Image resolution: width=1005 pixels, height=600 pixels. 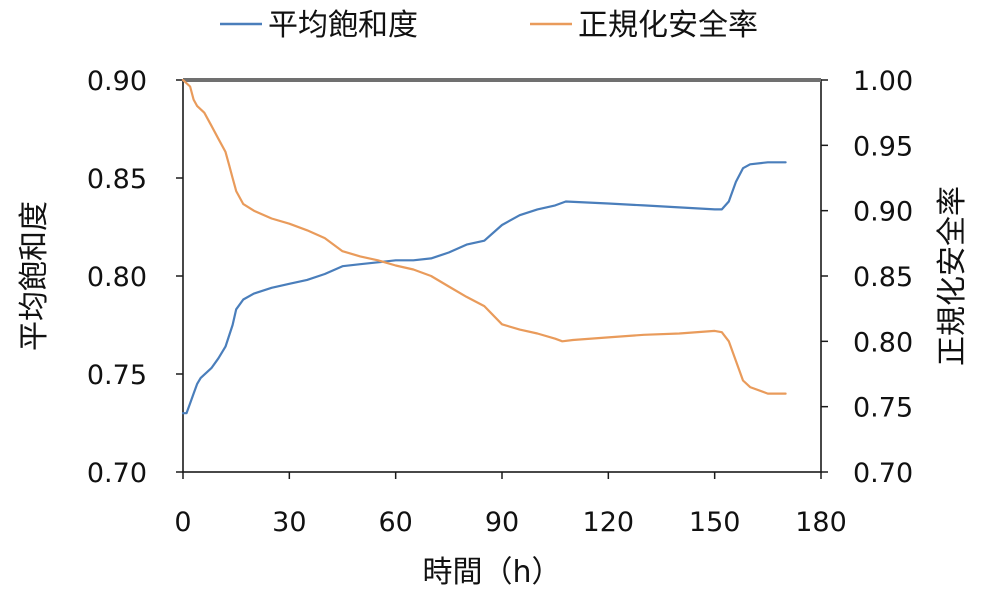 I want to click on y-right-tick-label: 0.75, so click(x=883, y=408).